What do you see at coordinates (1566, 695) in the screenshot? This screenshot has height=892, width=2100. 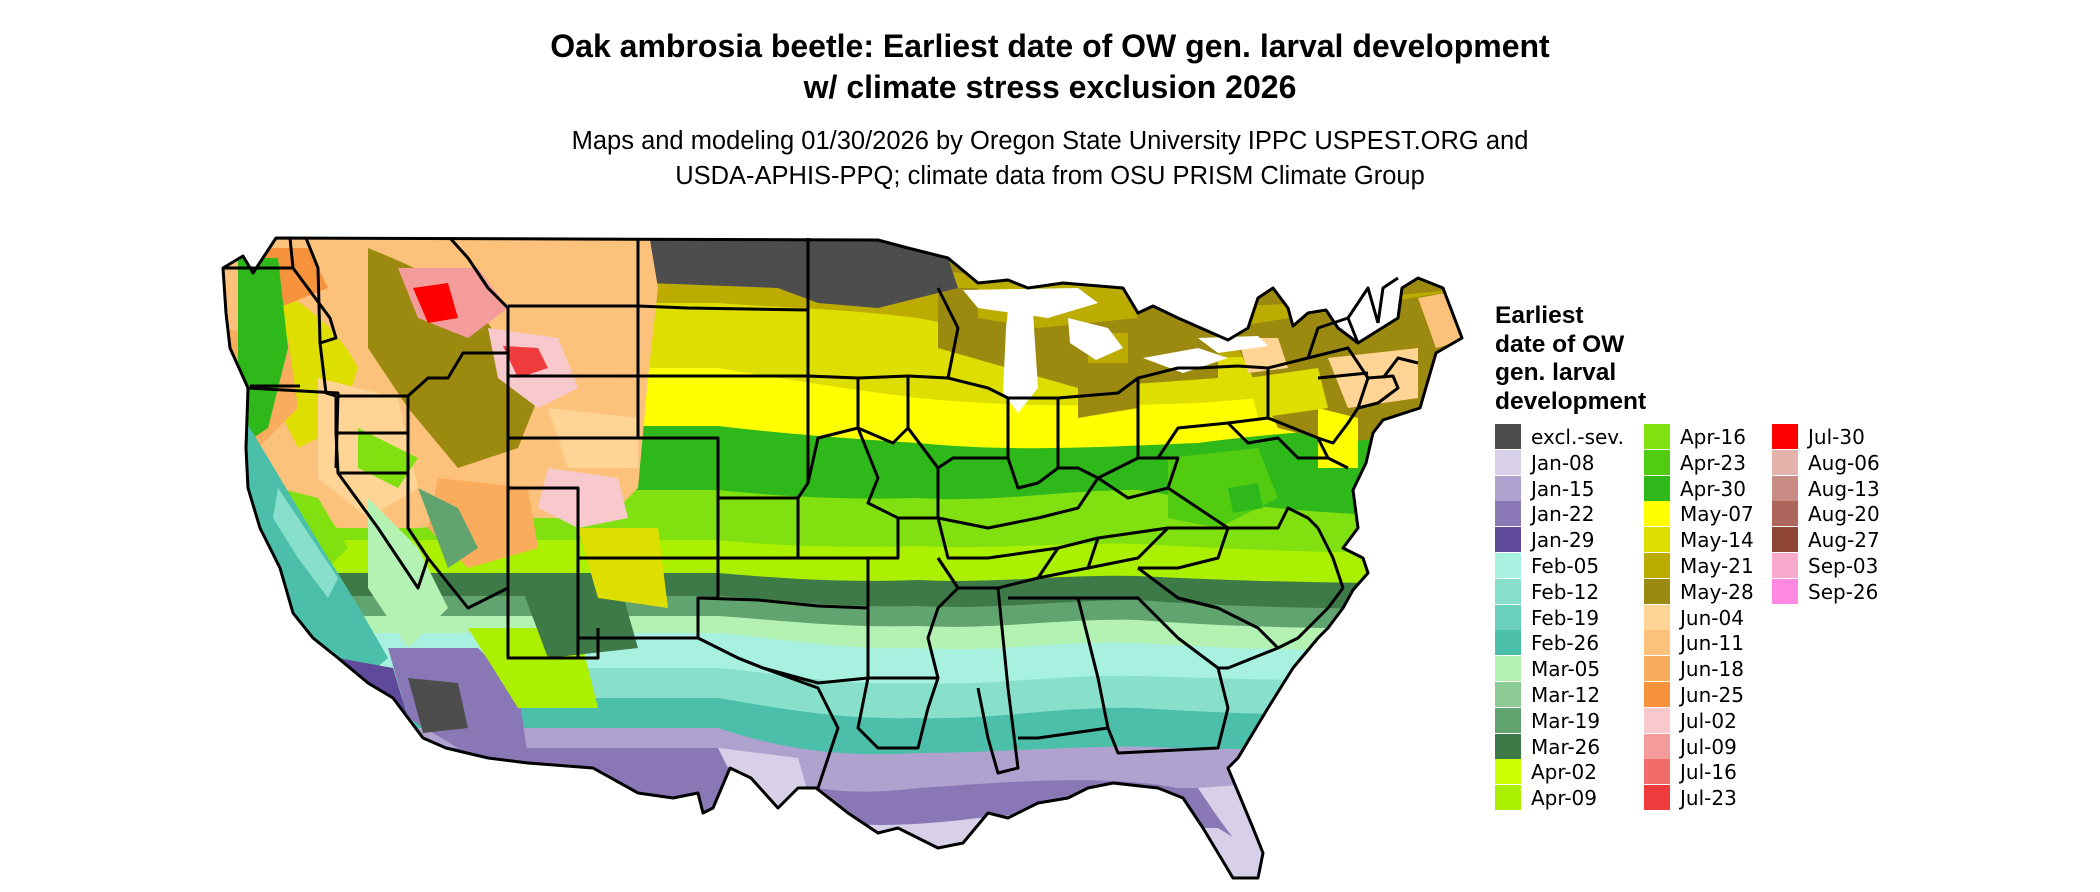 I see `legend-label: Mar-12` at bounding box center [1566, 695].